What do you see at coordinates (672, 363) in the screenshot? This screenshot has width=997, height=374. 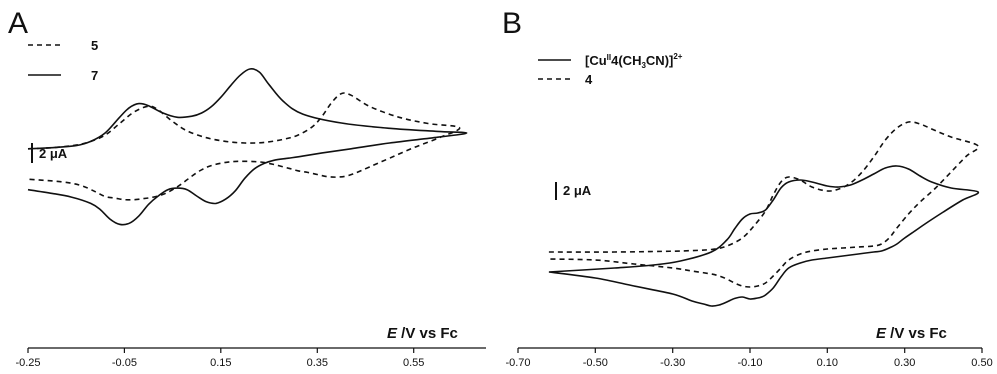 I see `x-tick-label-b-3: -0.30` at bounding box center [672, 363].